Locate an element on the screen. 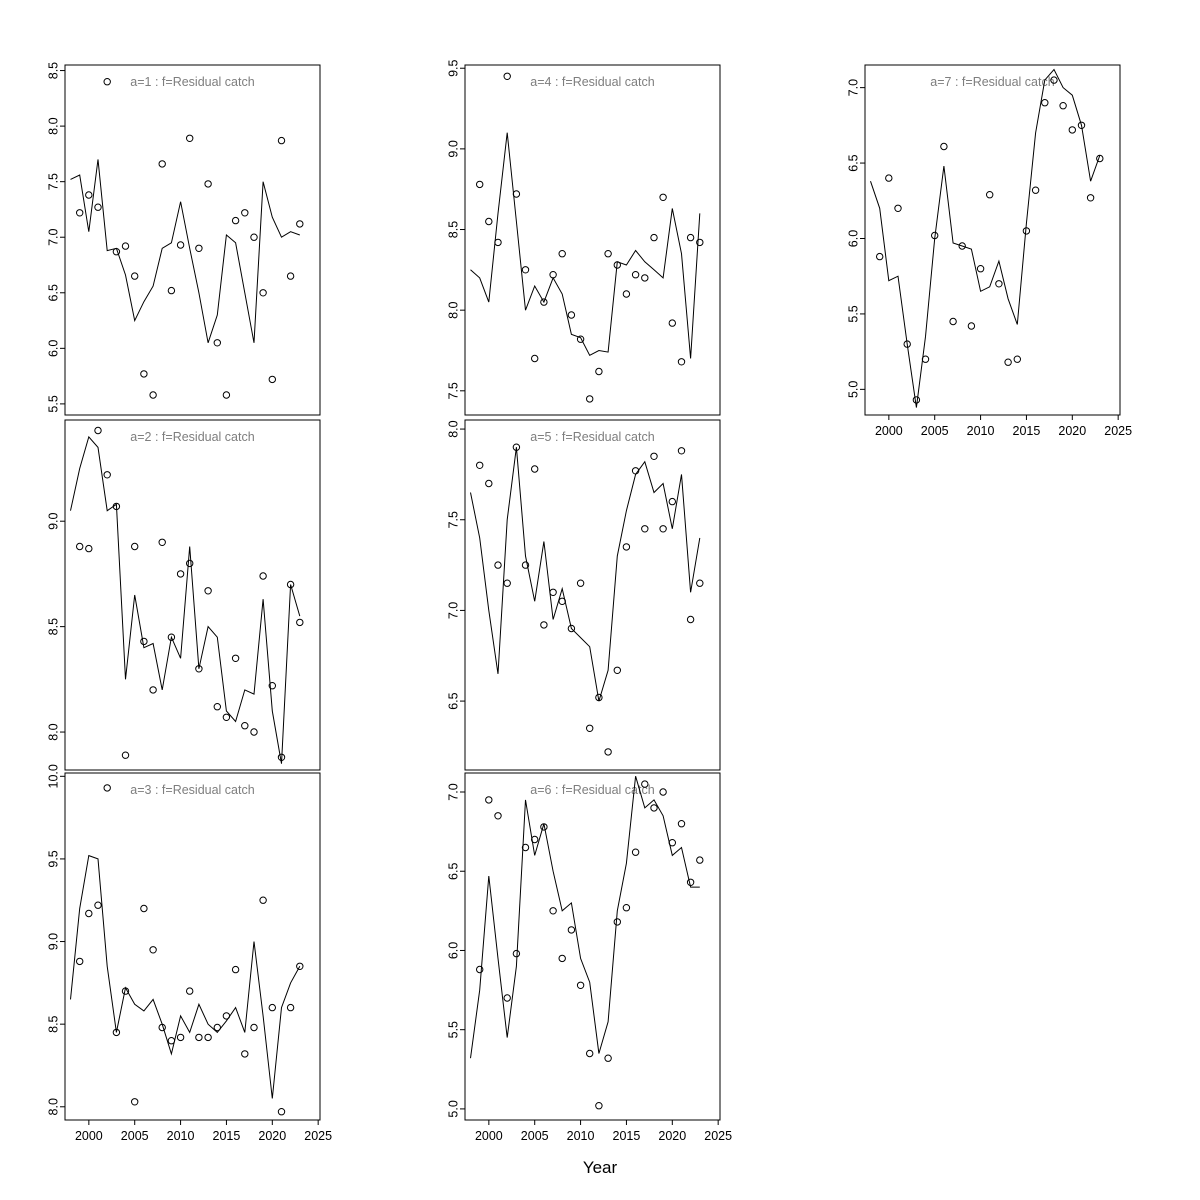 This screenshot has height=1200, width=1200. x-axis-label: Year is located at coordinates (600, 1167).